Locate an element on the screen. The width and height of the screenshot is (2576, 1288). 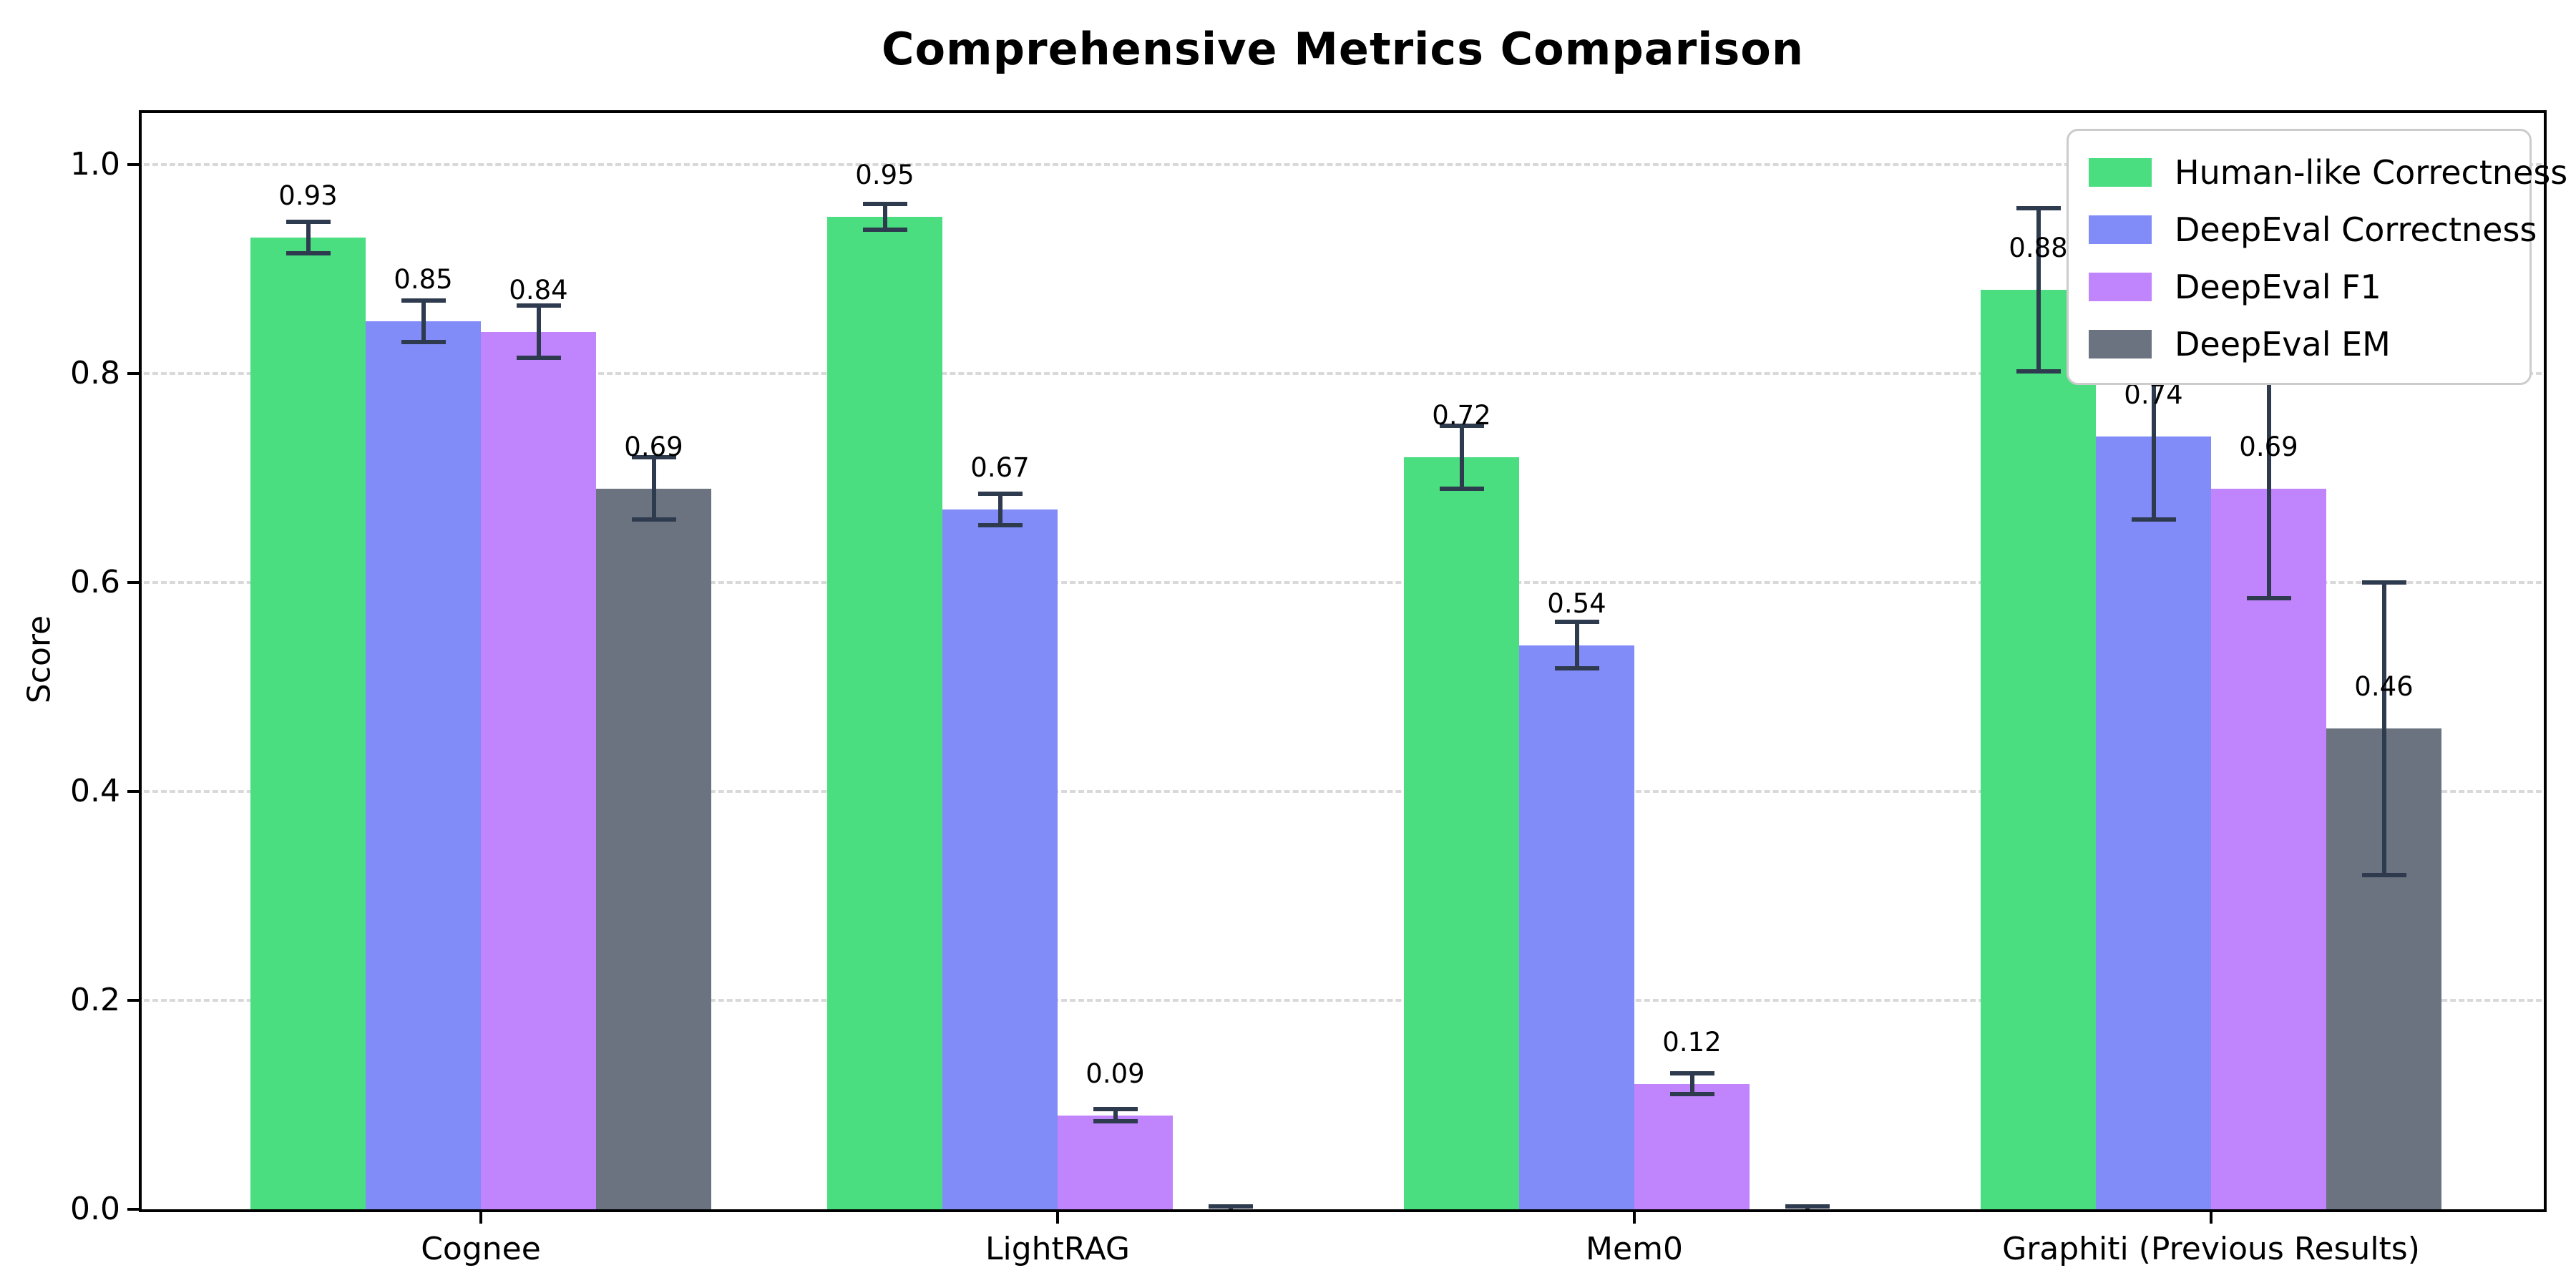
bar-value-label: 0.93 is located at coordinates (308, 196).